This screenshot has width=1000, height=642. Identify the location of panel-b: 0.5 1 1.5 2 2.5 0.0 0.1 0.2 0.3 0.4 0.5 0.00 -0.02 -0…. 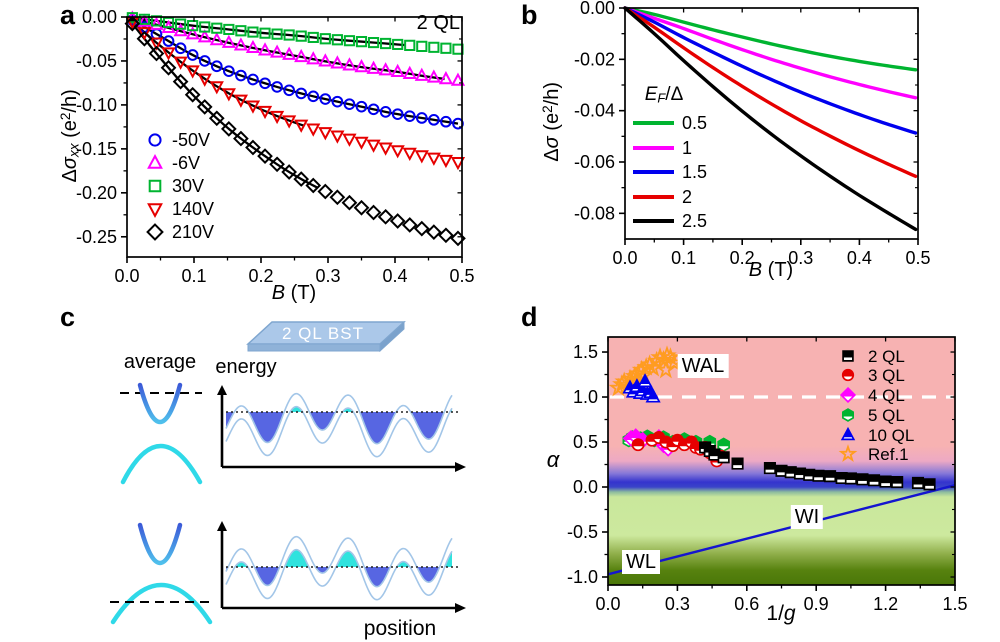
(752, 134).